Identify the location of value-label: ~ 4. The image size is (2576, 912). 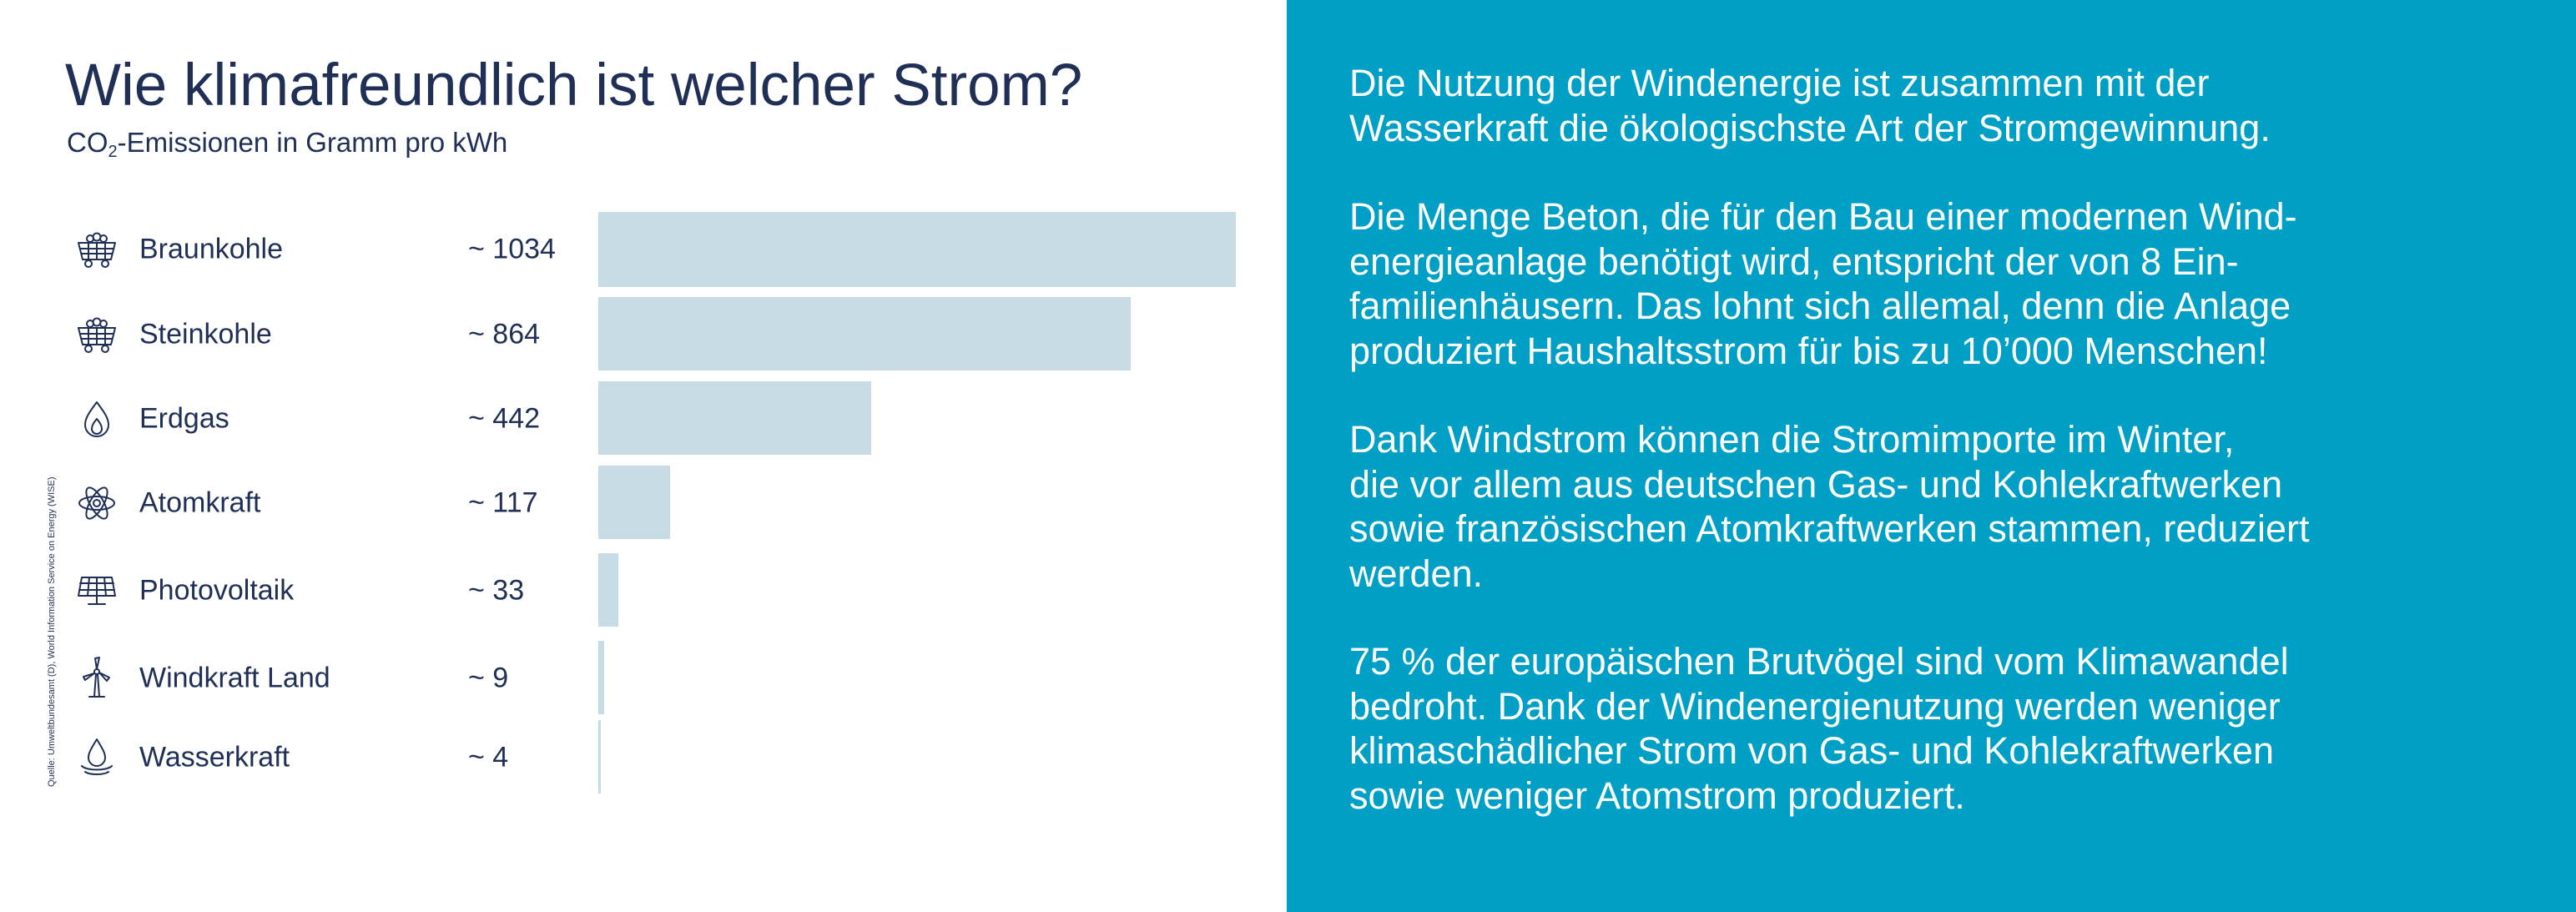
(488, 757).